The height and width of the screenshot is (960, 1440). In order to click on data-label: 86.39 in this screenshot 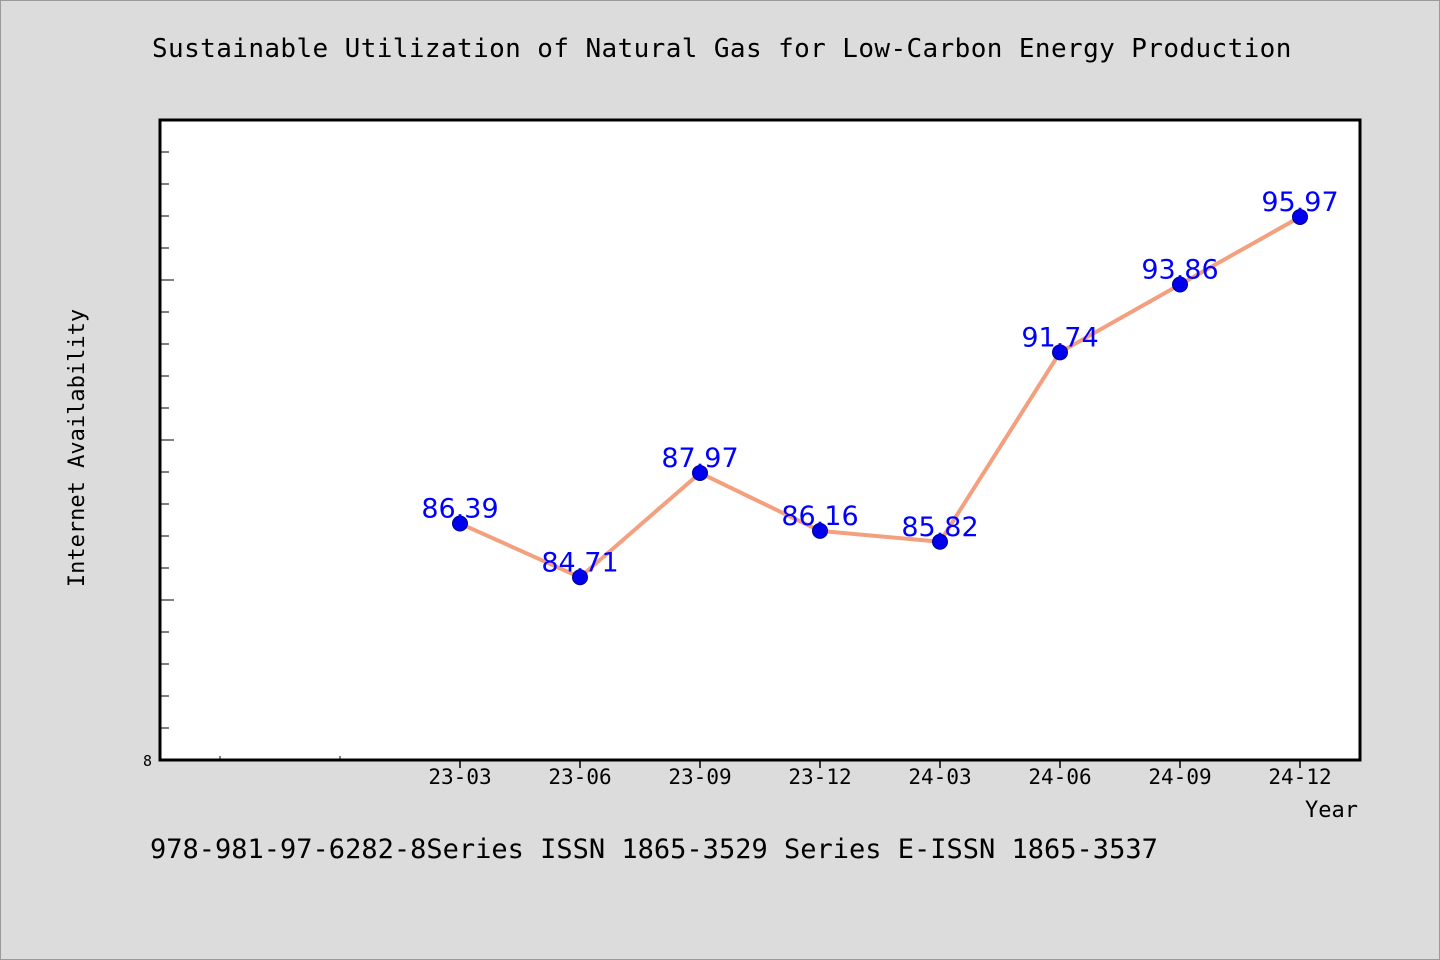, I will do `click(459, 509)`.